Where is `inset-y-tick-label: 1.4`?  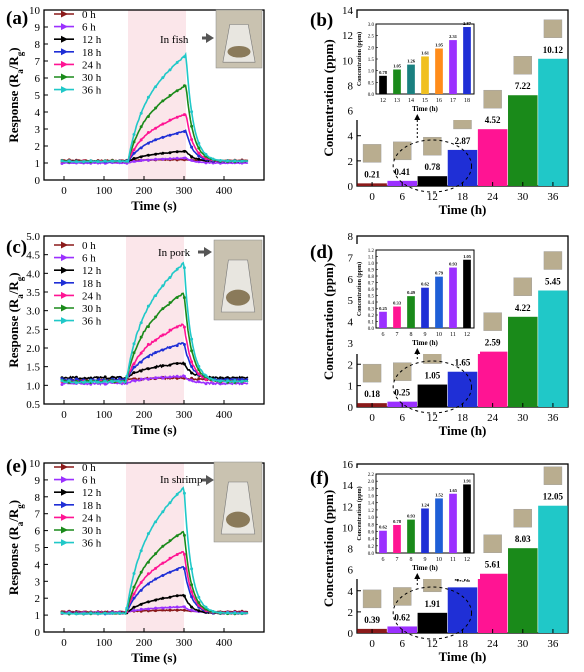 inset-y-tick-label: 1.4 is located at coordinates (371, 504).